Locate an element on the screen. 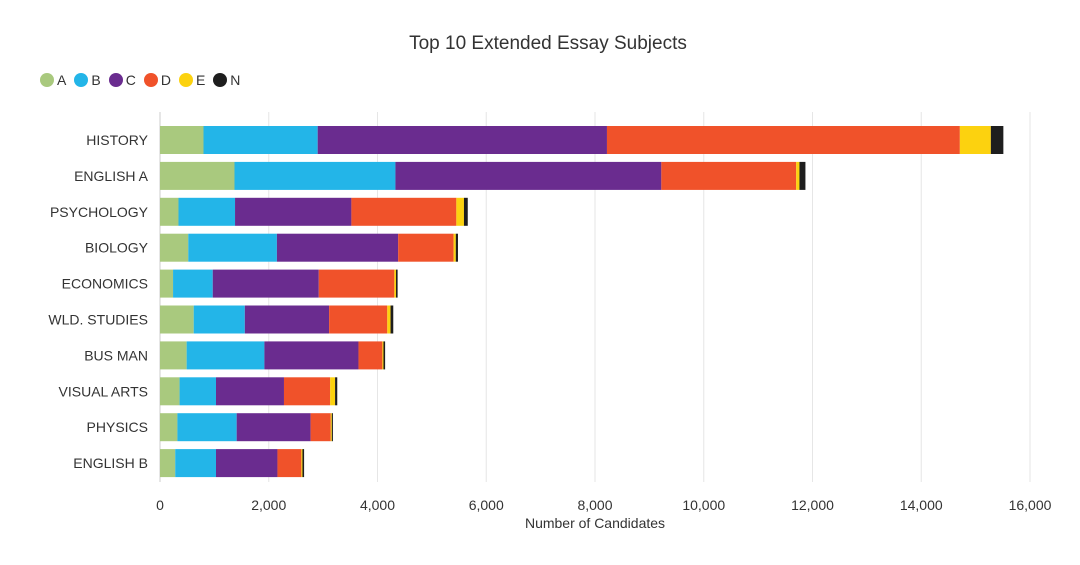  legend-item-a: A is located at coordinates (53, 80).